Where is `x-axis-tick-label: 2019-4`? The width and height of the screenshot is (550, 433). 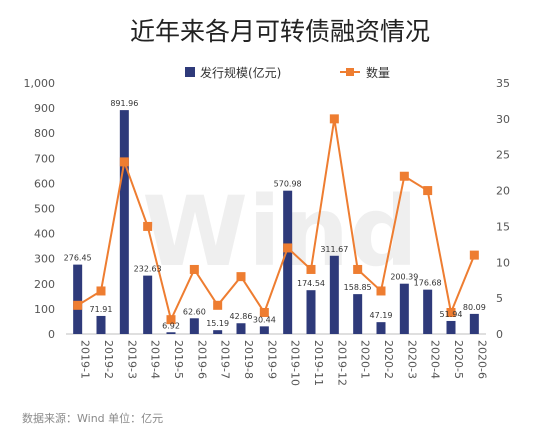
x-axis-tick-label: 2019-4 is located at coordinates (155, 359).